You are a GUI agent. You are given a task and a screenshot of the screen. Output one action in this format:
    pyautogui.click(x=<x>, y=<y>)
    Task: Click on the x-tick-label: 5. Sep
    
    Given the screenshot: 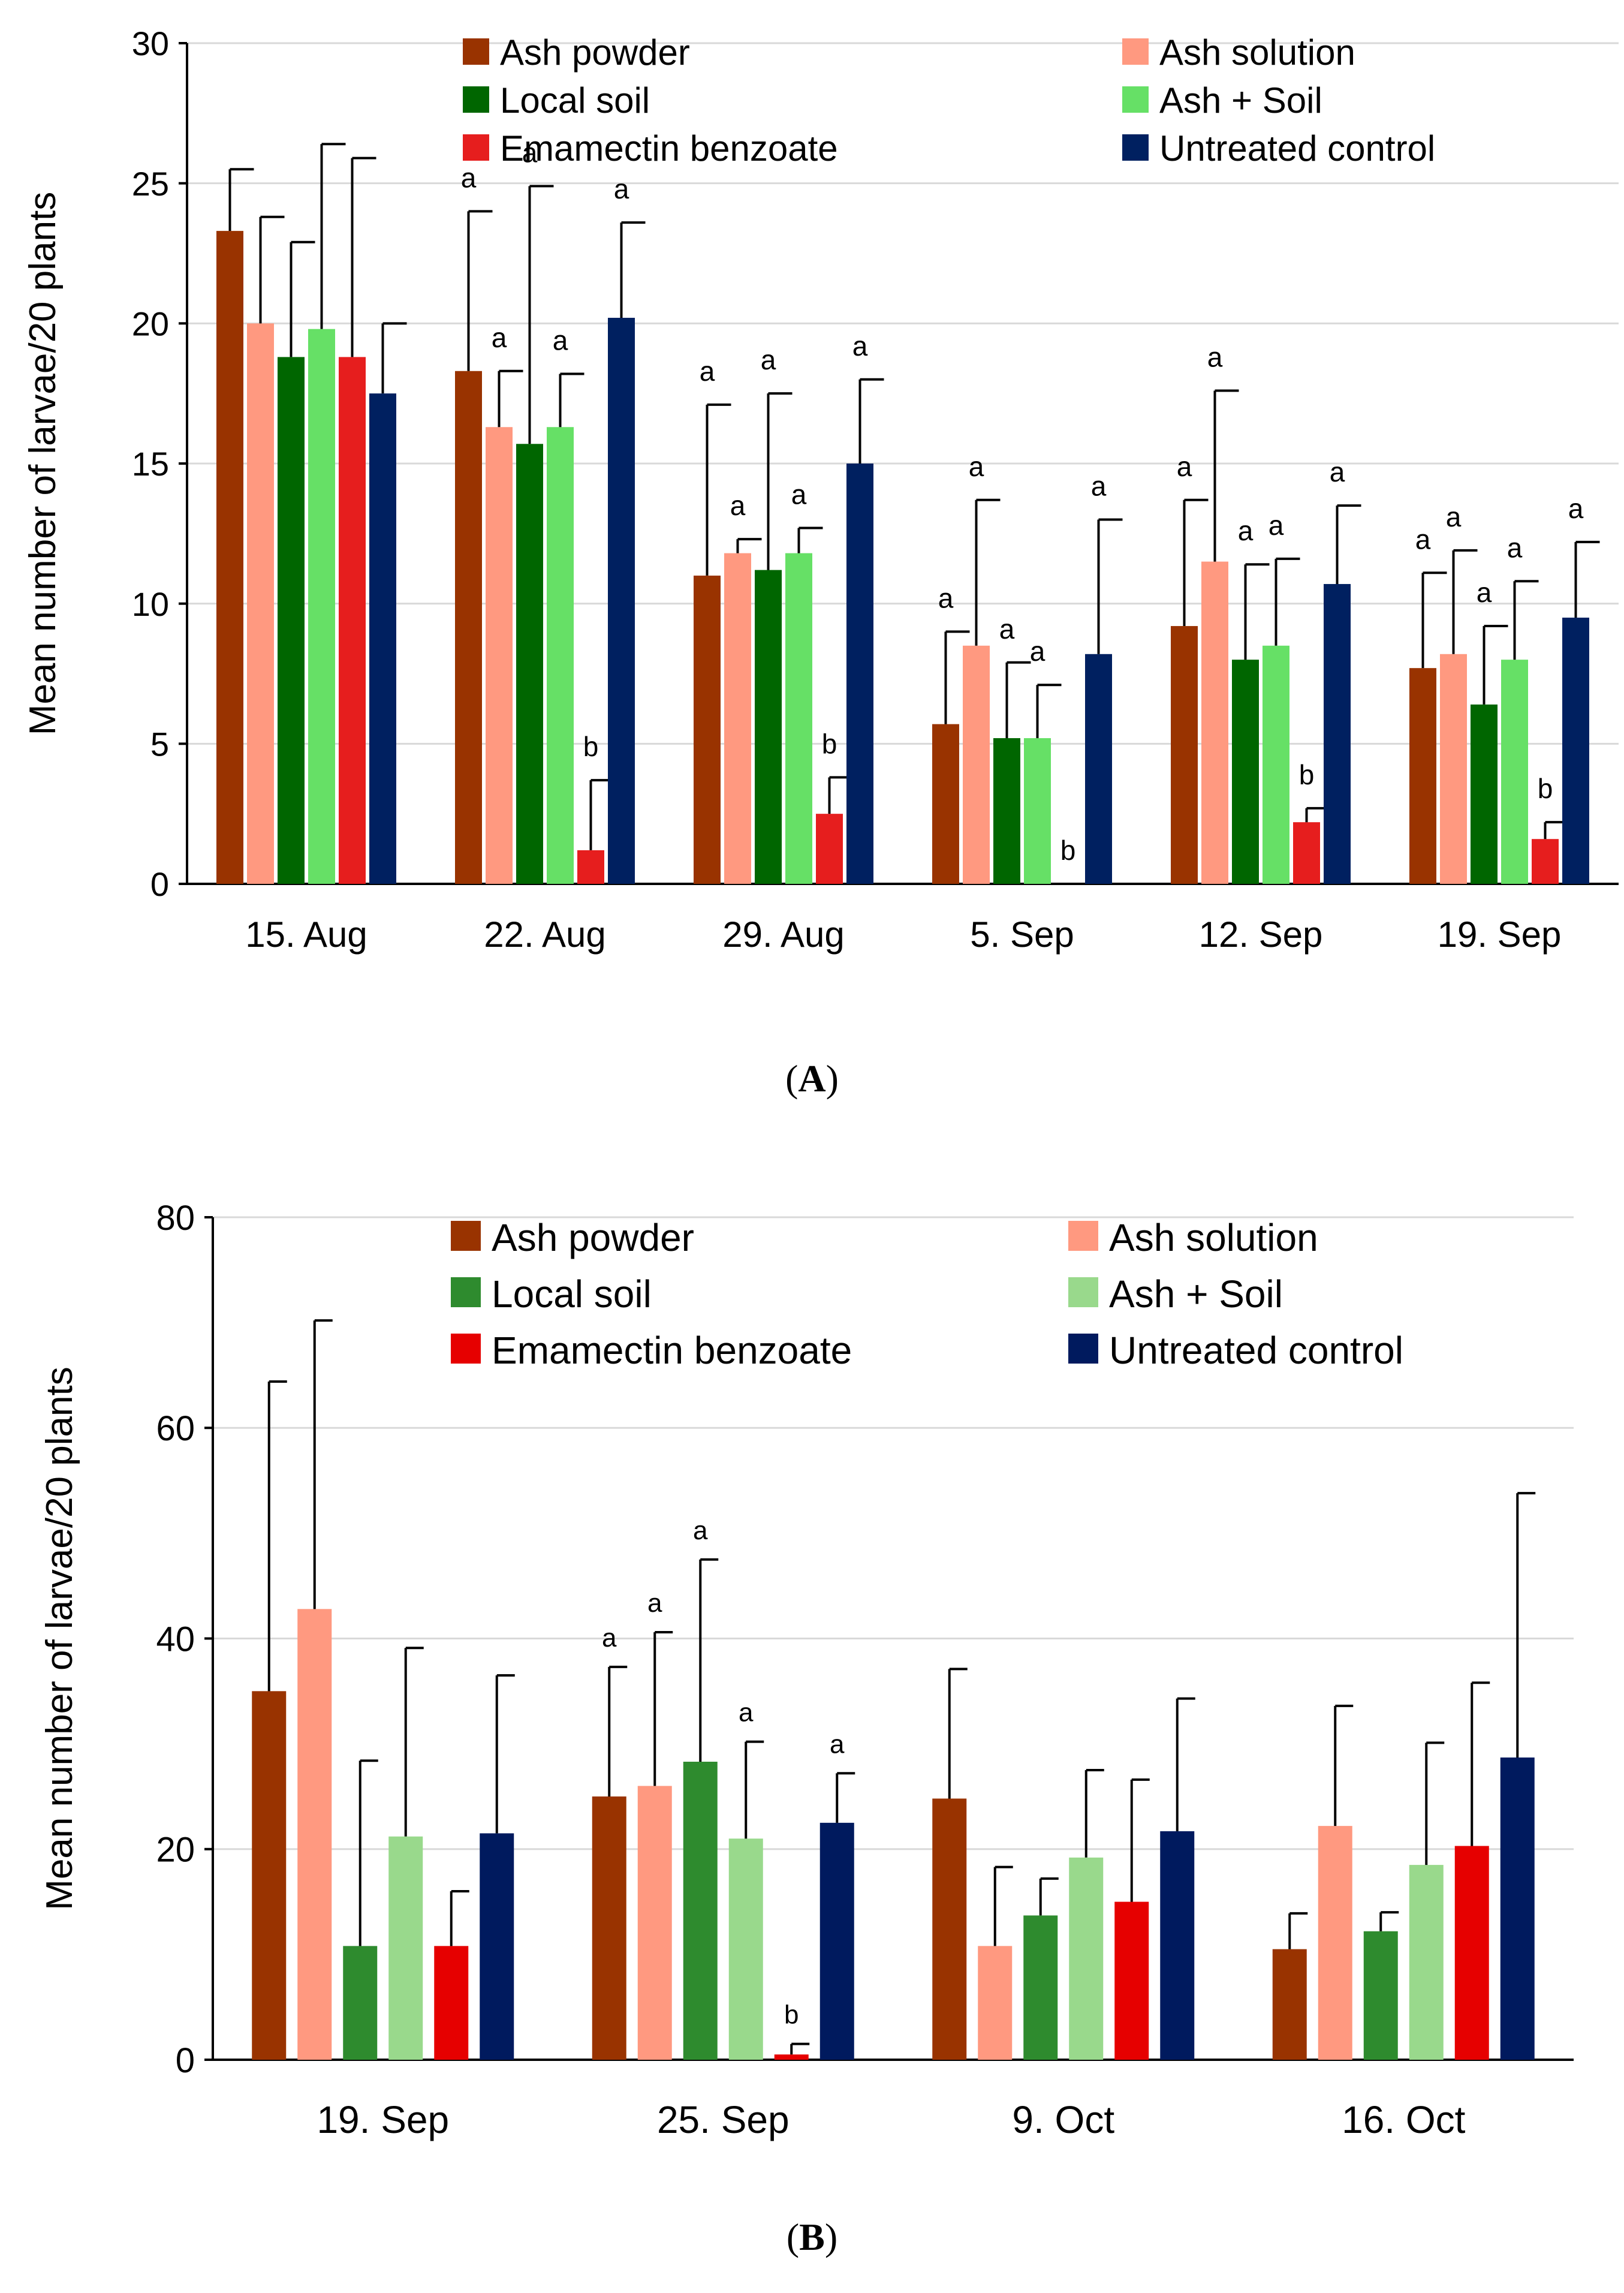 What is the action you would take?
    pyautogui.click(x=1022, y=935)
    